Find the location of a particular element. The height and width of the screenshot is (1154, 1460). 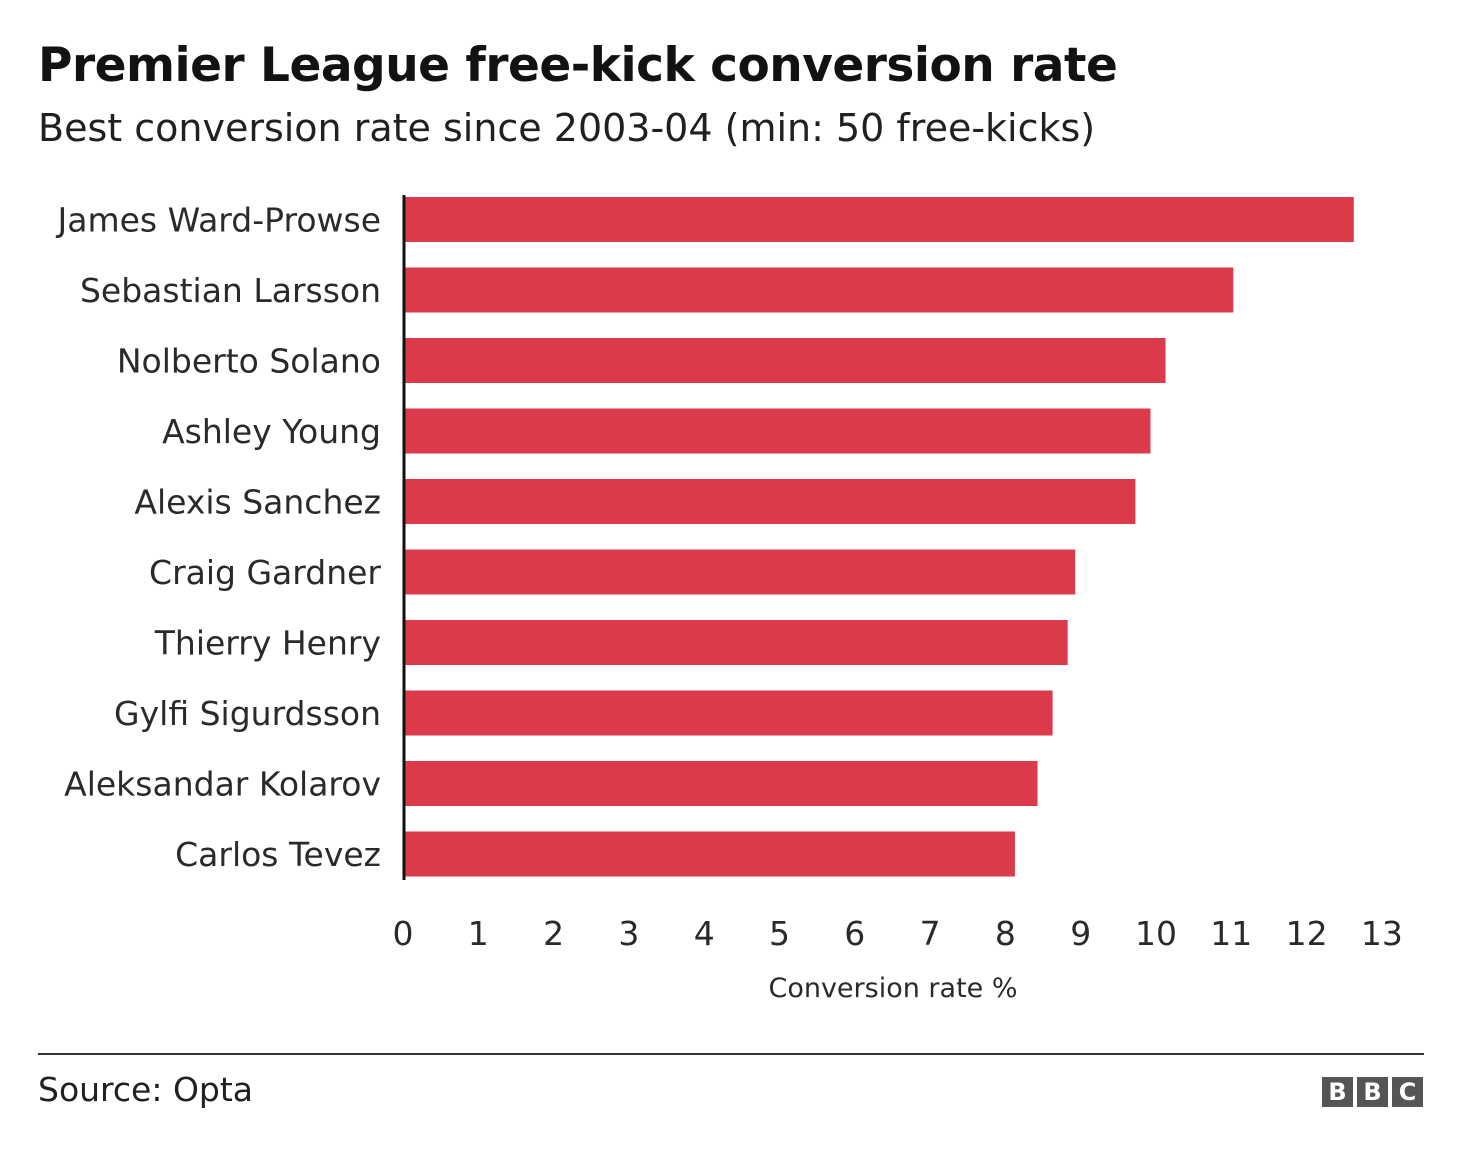

x-tick-label: 0 is located at coordinates (403, 933).